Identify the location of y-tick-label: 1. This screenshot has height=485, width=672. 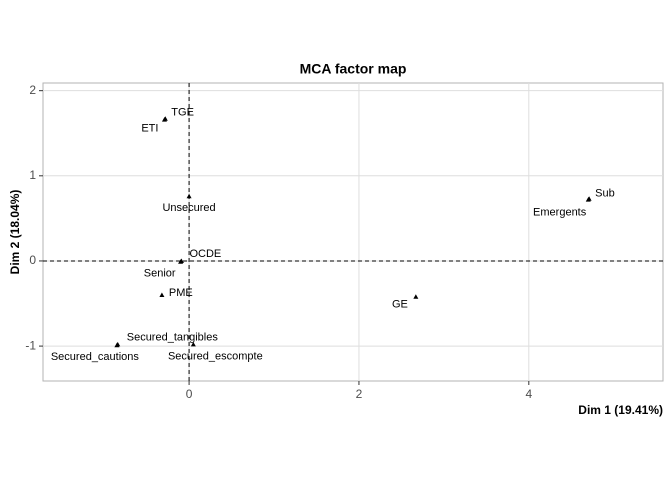
(32, 175).